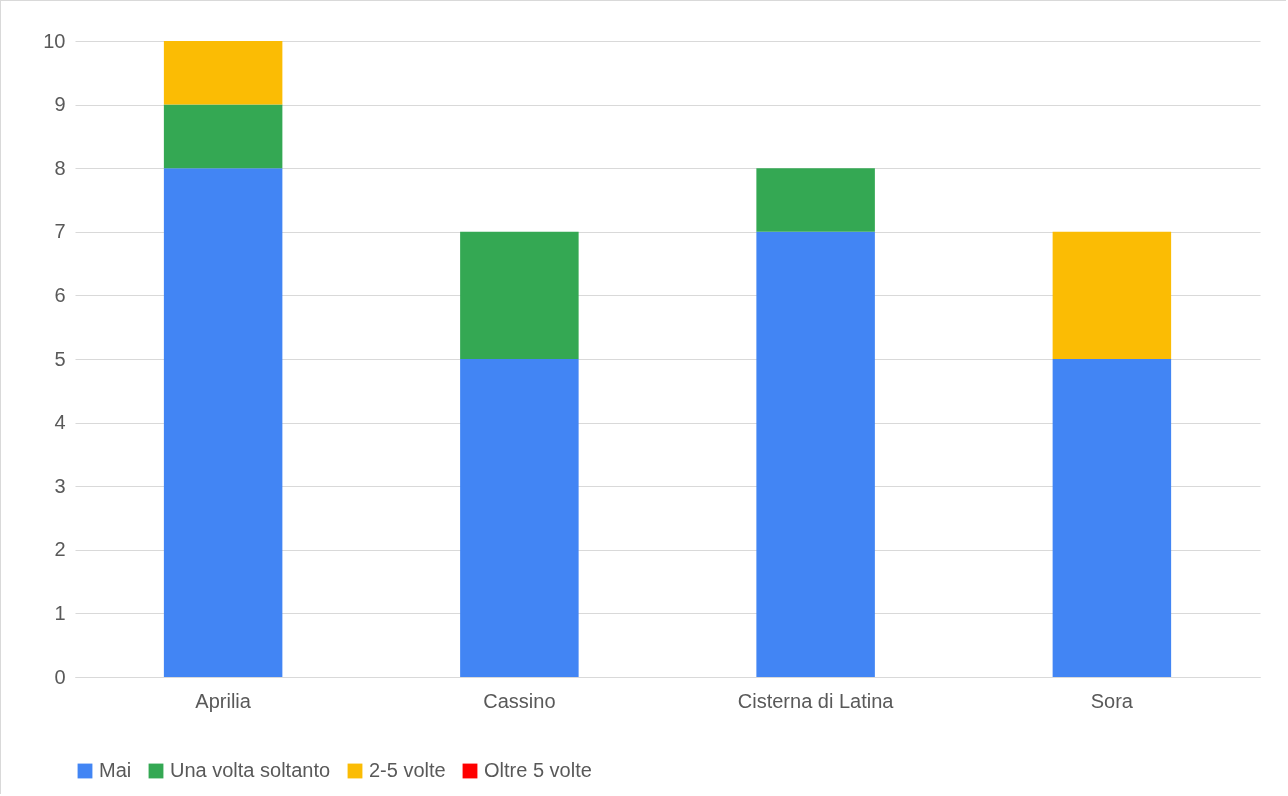 Image resolution: width=1288 pixels, height=796 pixels. Describe the element at coordinates (60, 485) in the screenshot. I see `y-tick-label: 3` at that location.